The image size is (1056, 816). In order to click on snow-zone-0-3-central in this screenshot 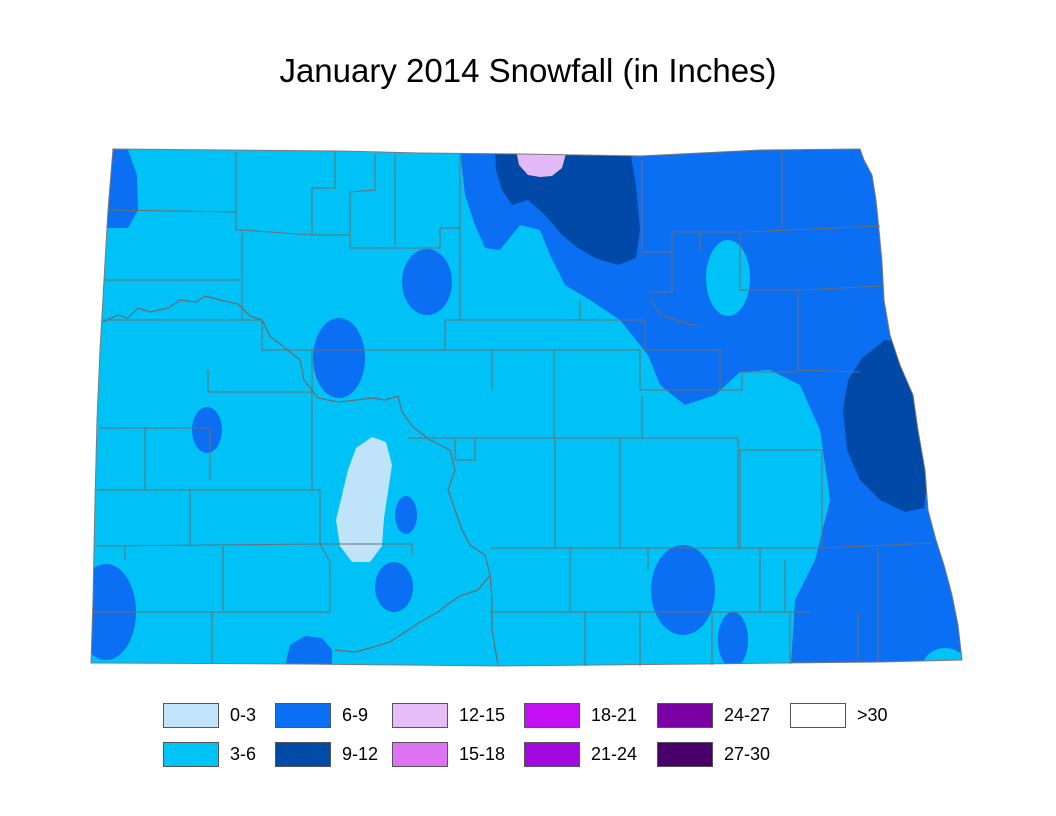, I will do `click(364, 499)`.